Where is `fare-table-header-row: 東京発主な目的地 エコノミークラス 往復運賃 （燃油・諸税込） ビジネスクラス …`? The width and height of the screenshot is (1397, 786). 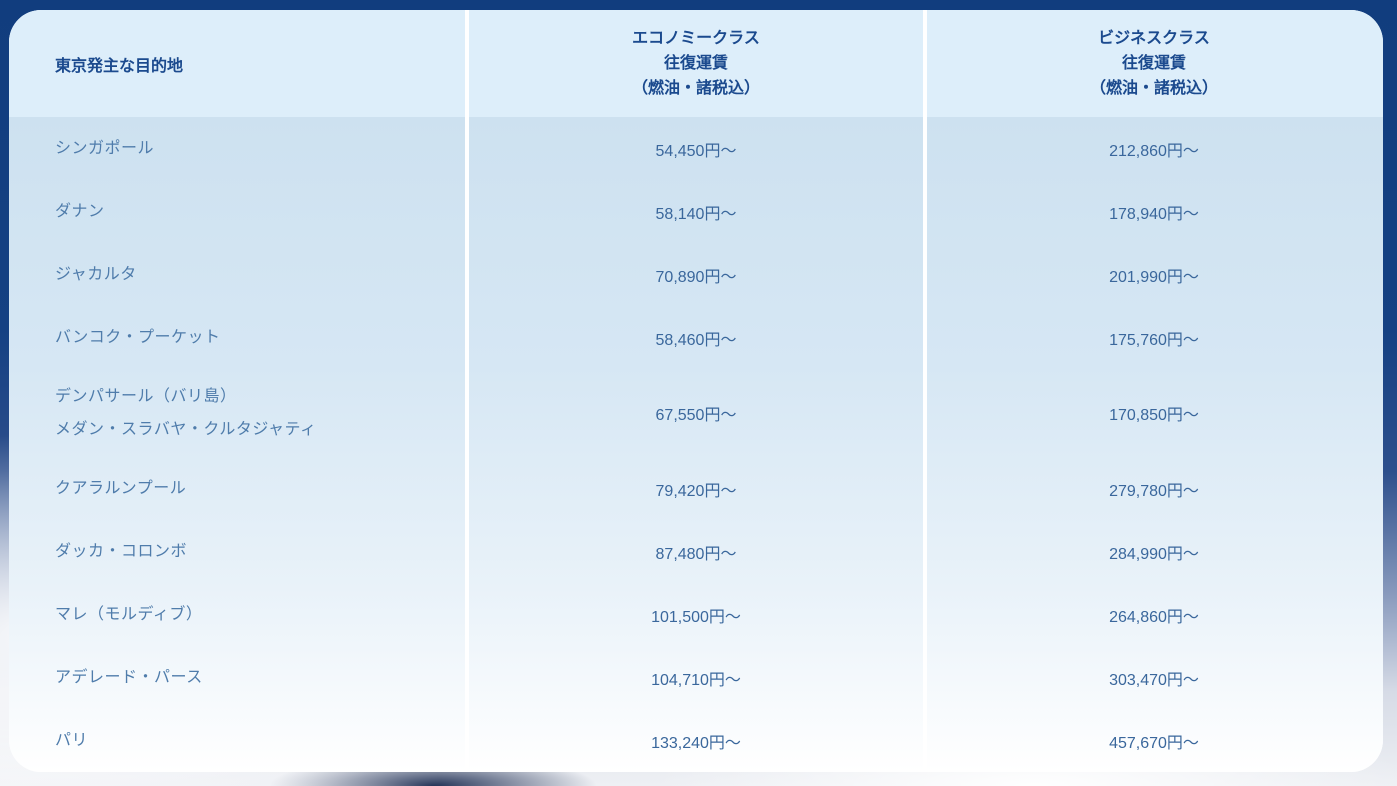
fare-table-header-row: 東京発主な目的地 エコノミークラス 往復運賃 （燃油・諸税込） ビジネスクラス … is located at coordinates (696, 63).